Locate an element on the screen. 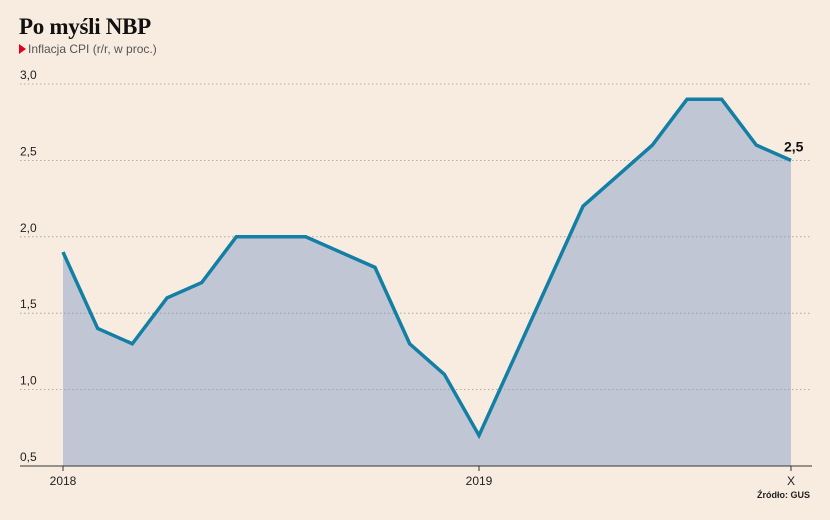 The height and width of the screenshot is (520, 830). chart-subtitle: Inflacja CPI (r/r, w proc.) is located at coordinates (88, 49).